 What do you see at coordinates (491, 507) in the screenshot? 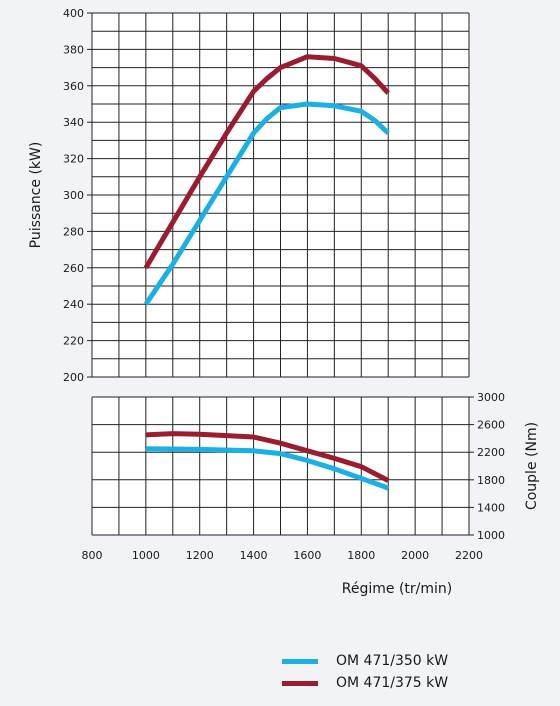
I see `y-tick-label: 1400` at bounding box center [491, 507].